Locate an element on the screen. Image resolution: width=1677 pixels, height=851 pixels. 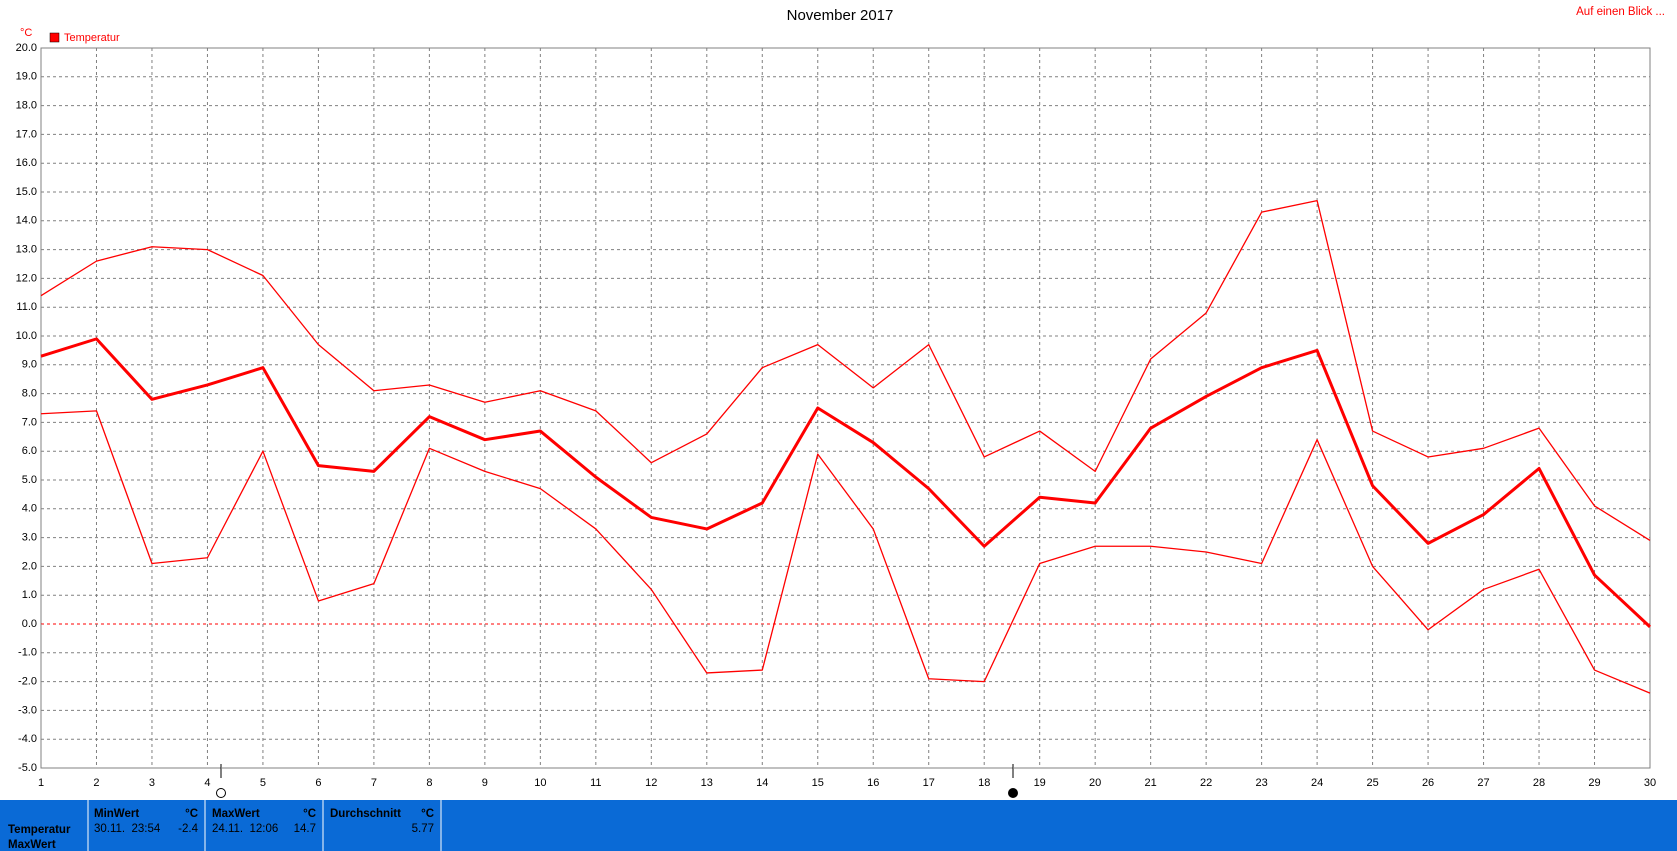
x-tick-label: 26 is located at coordinates (1428, 783).